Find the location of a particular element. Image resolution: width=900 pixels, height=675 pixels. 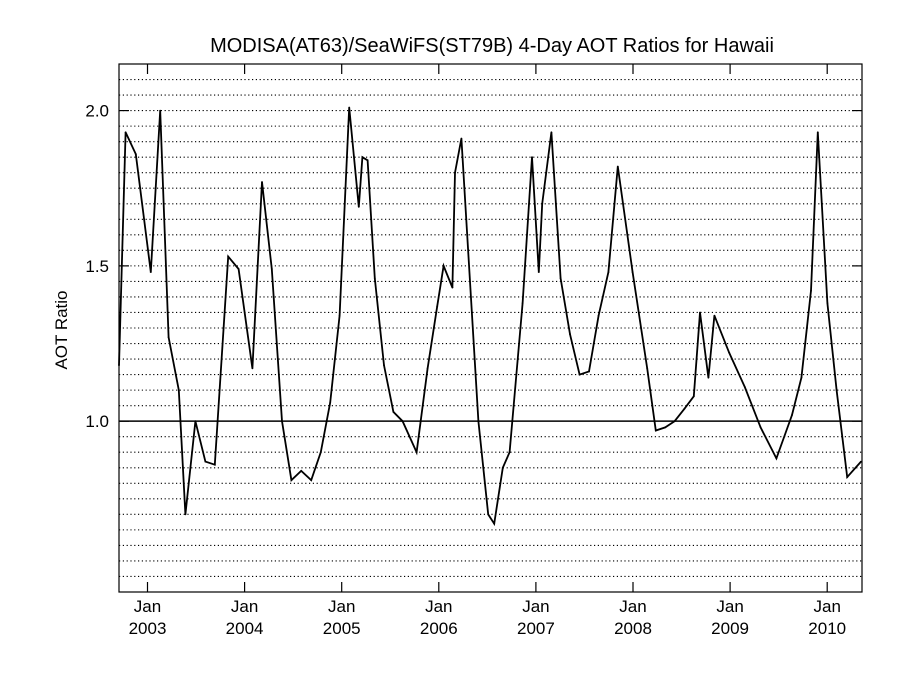

y-tick-label: 2.0 is located at coordinates (97, 111).